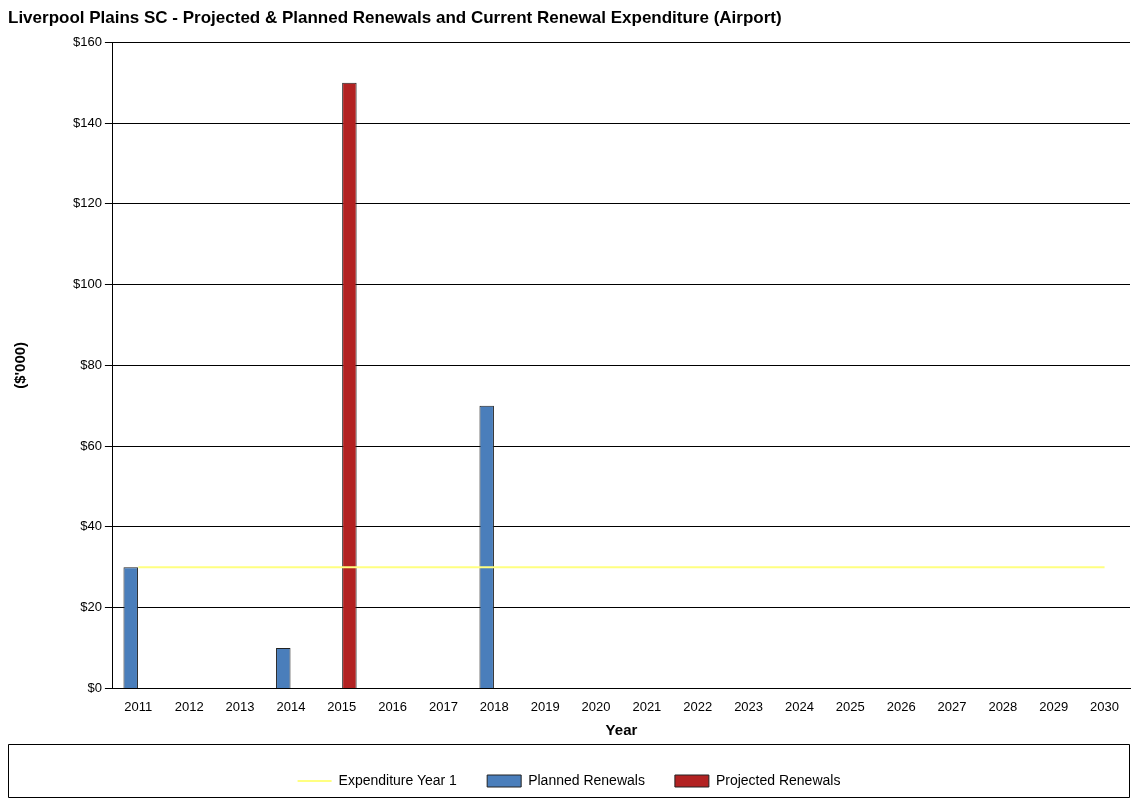 This screenshot has width=1142, height=806. I want to click on x-tick-label: 2027, so click(952, 706).